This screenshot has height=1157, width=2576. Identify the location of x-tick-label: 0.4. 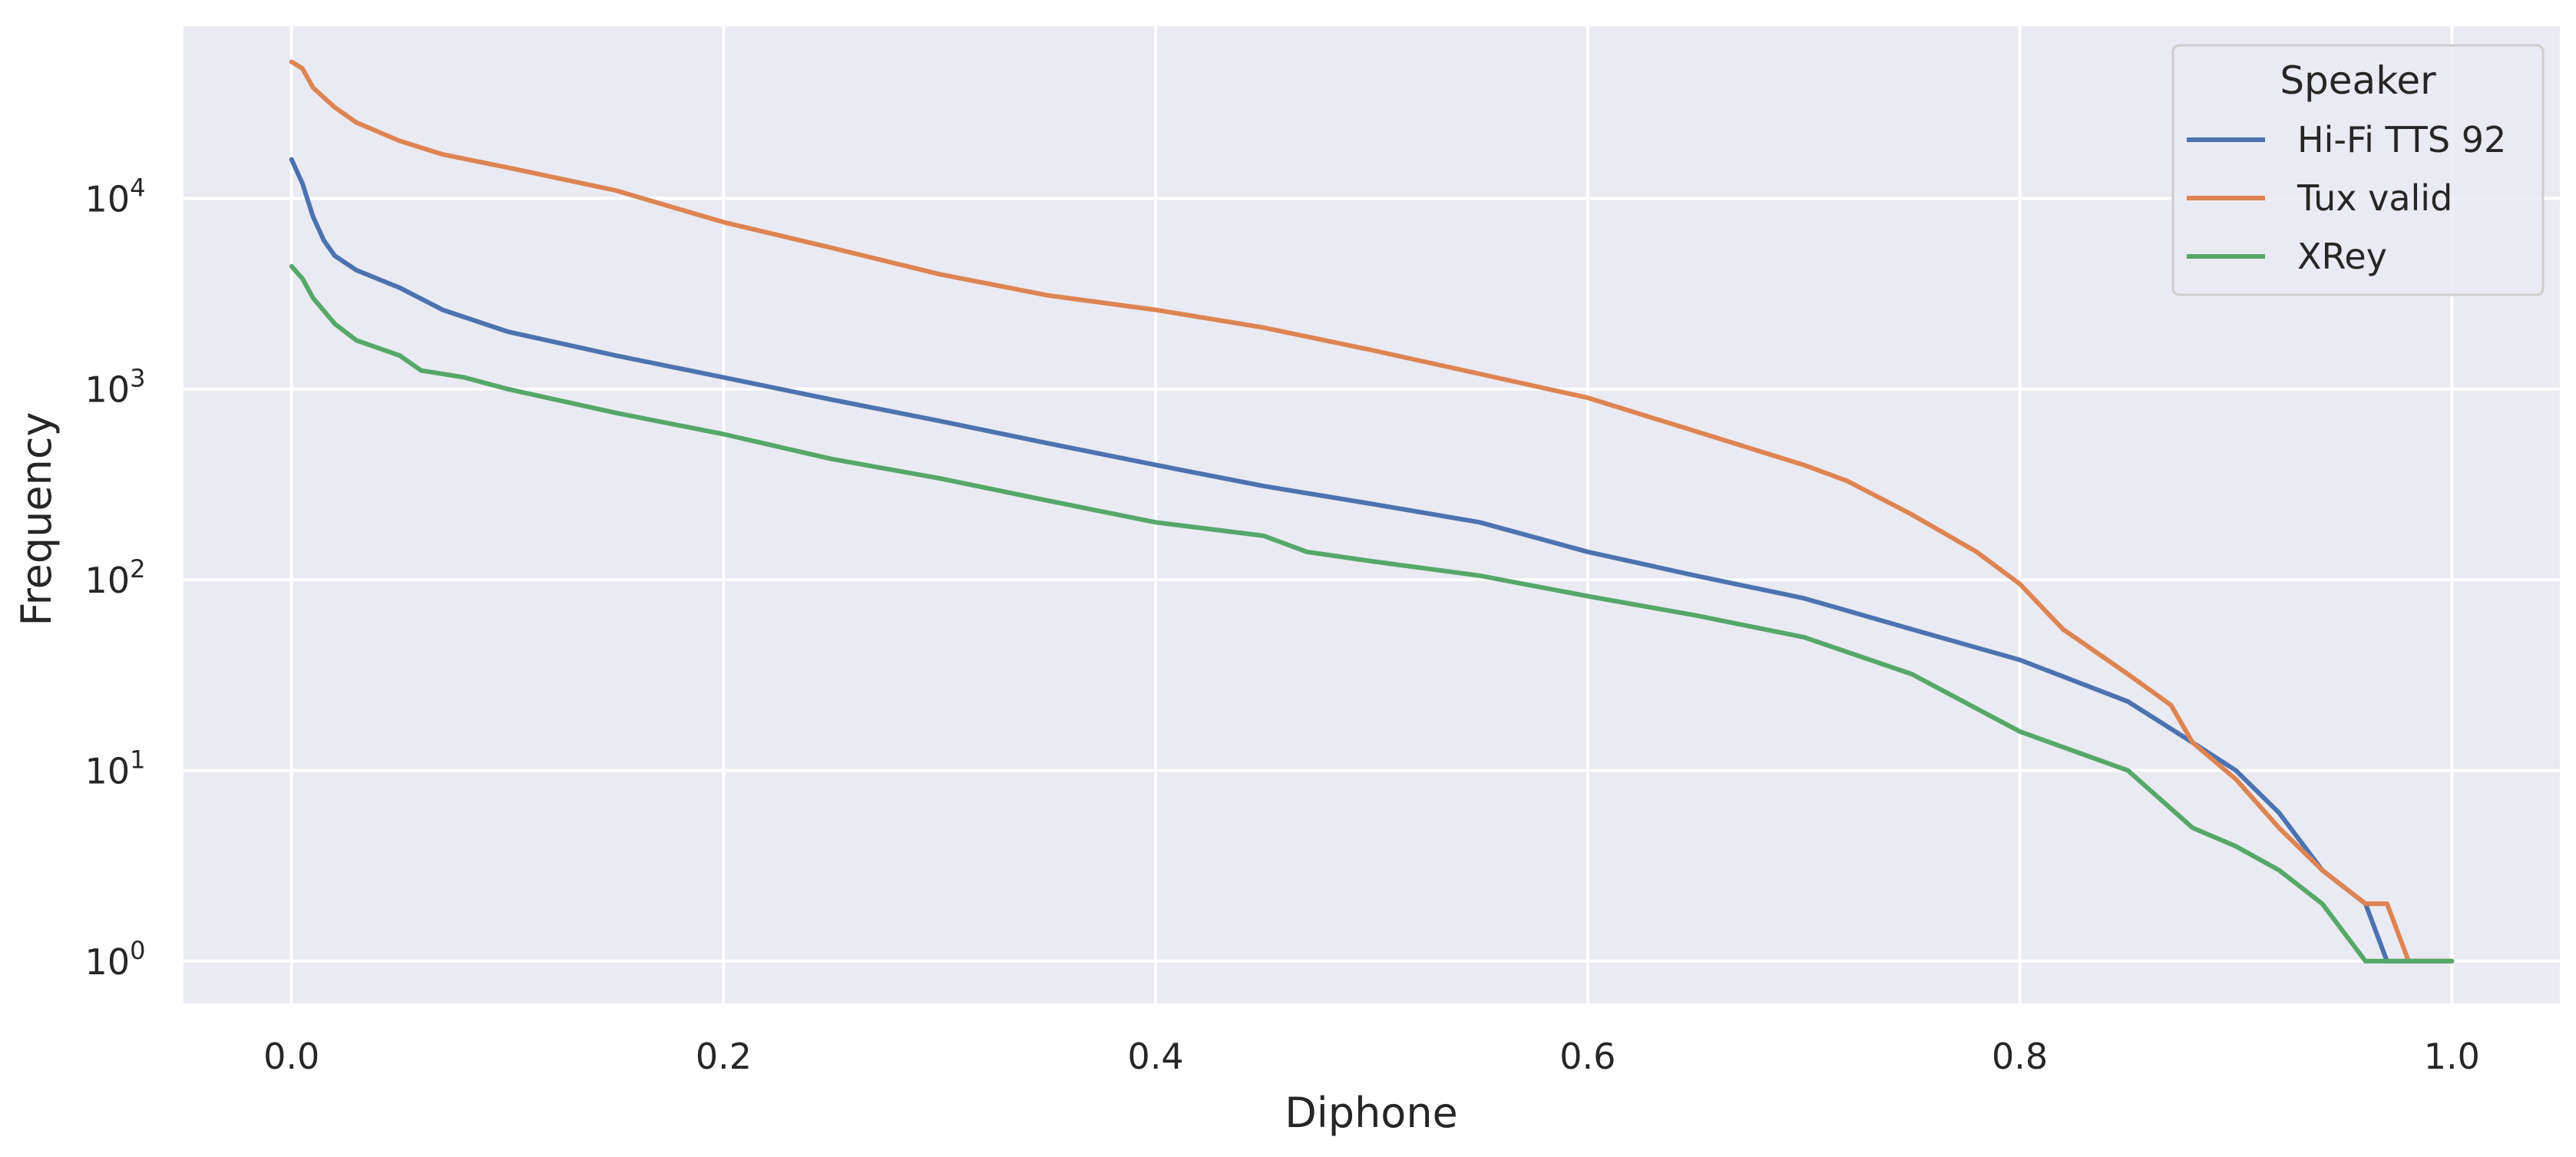
(1156, 1056).